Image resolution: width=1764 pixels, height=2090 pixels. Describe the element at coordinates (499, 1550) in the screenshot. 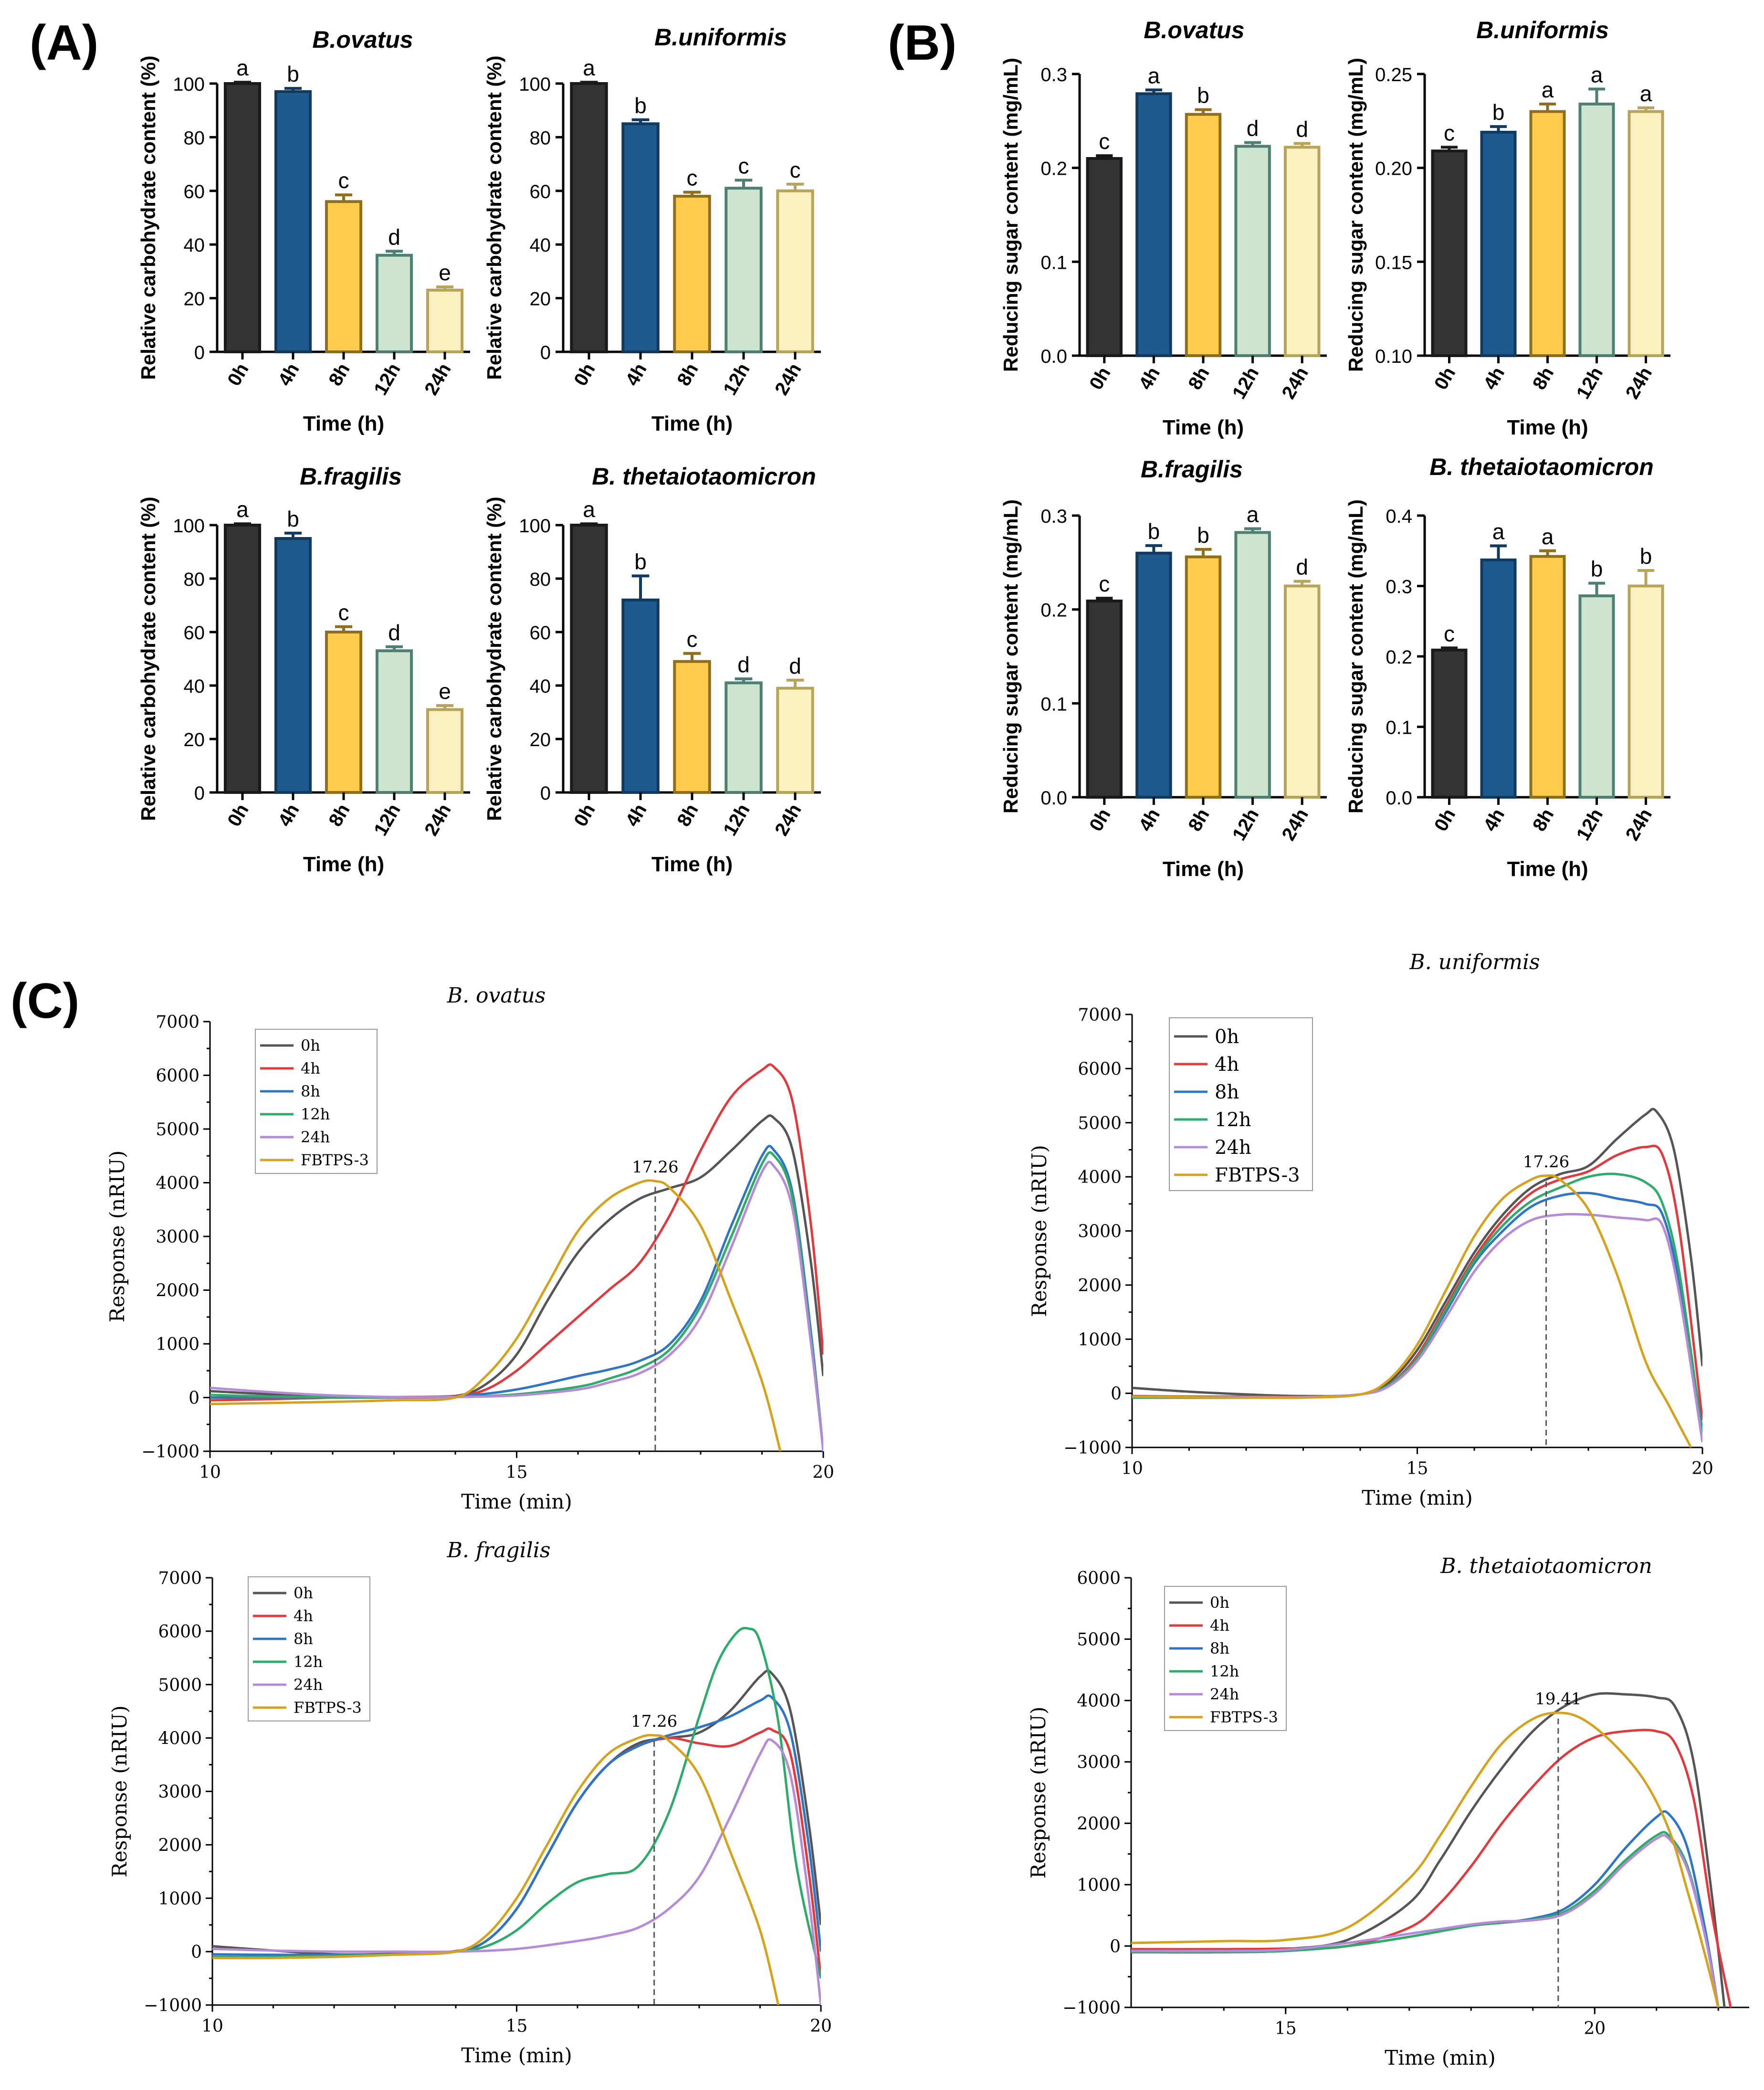

I see `chart-title: B. fragilis` at that location.